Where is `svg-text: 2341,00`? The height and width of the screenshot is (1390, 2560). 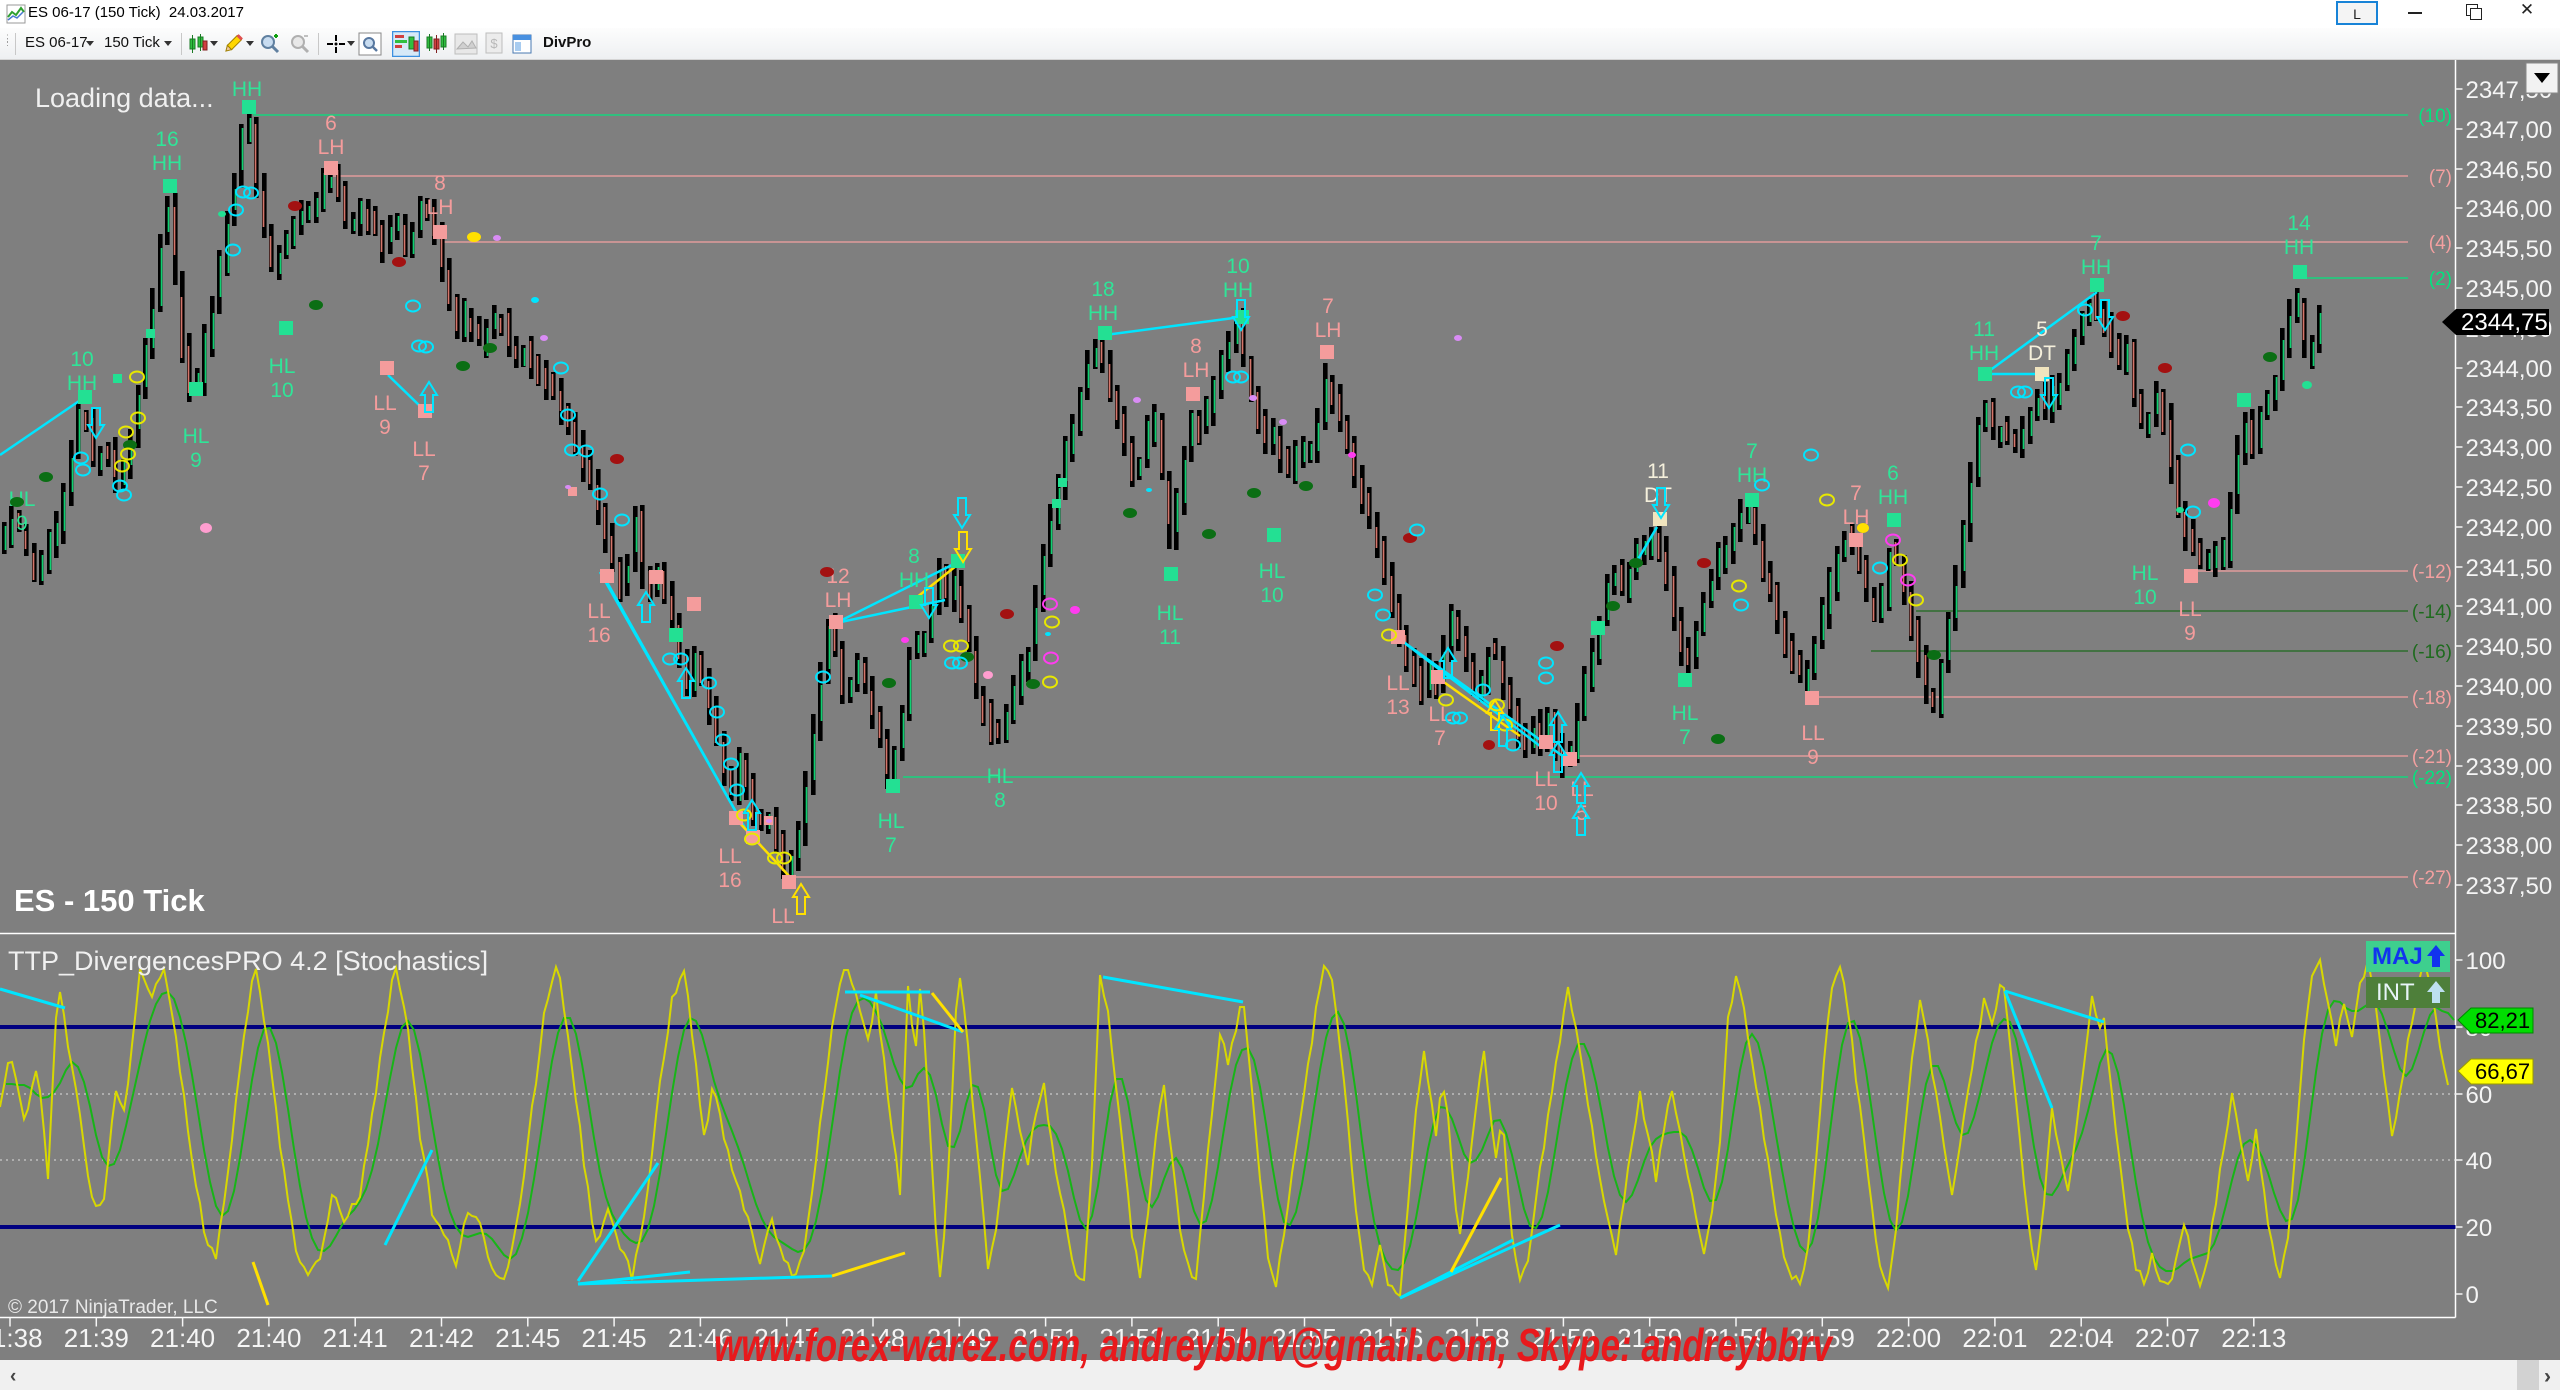
svg-text: 2341,00 is located at coordinates (2509, 607).